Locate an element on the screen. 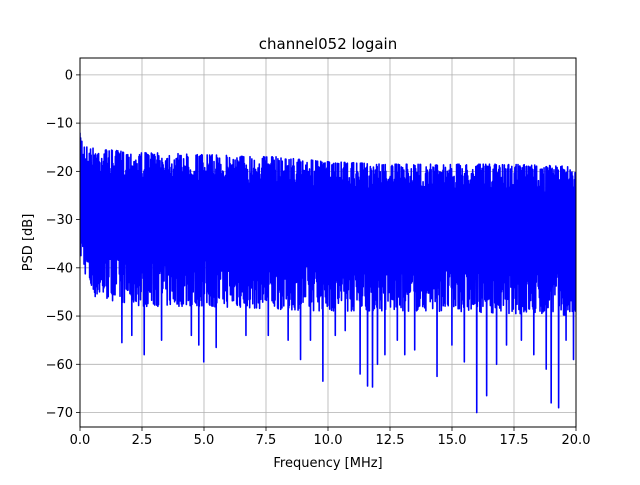  y-tick-label: 0 is located at coordinates (69, 75).